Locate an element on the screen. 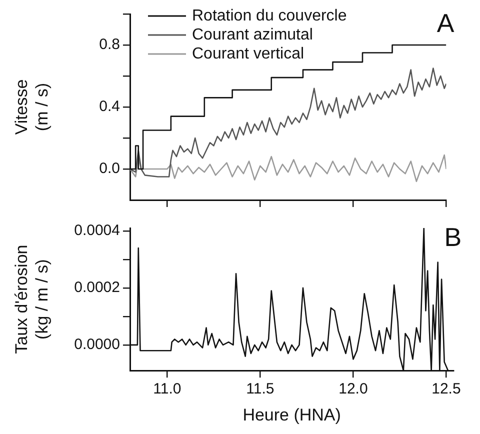 The image size is (480, 434). x-axis-title: Heure (HNA) is located at coordinates (291, 414).